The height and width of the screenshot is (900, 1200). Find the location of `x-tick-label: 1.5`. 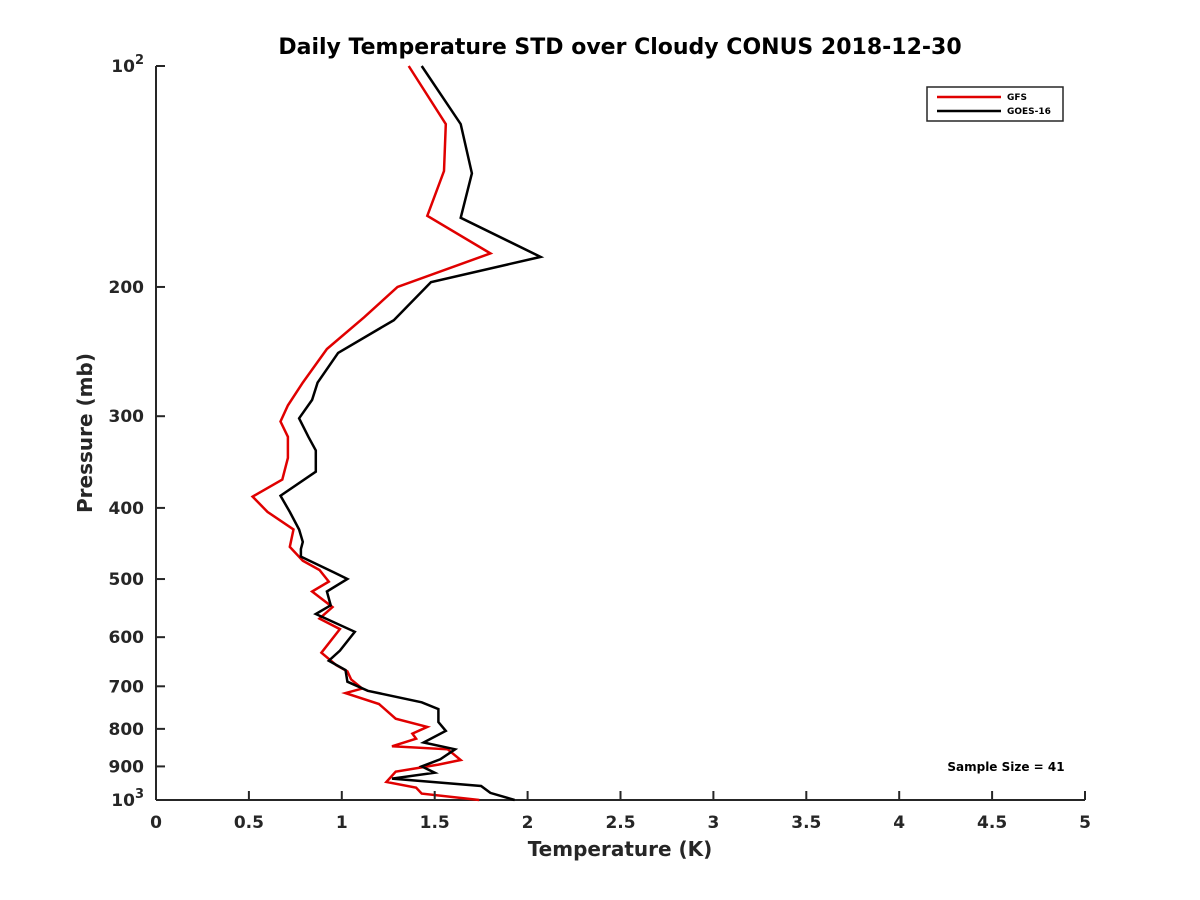

x-tick-label: 1.5 is located at coordinates (435, 823).